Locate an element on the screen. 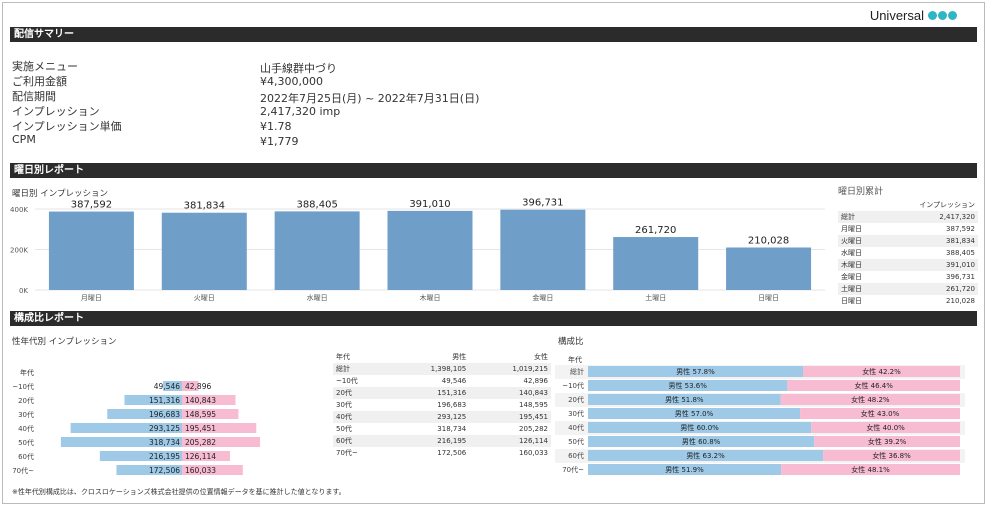 The width and height of the screenshot is (987, 506). row-label: 総計 is located at coordinates (360, 369).